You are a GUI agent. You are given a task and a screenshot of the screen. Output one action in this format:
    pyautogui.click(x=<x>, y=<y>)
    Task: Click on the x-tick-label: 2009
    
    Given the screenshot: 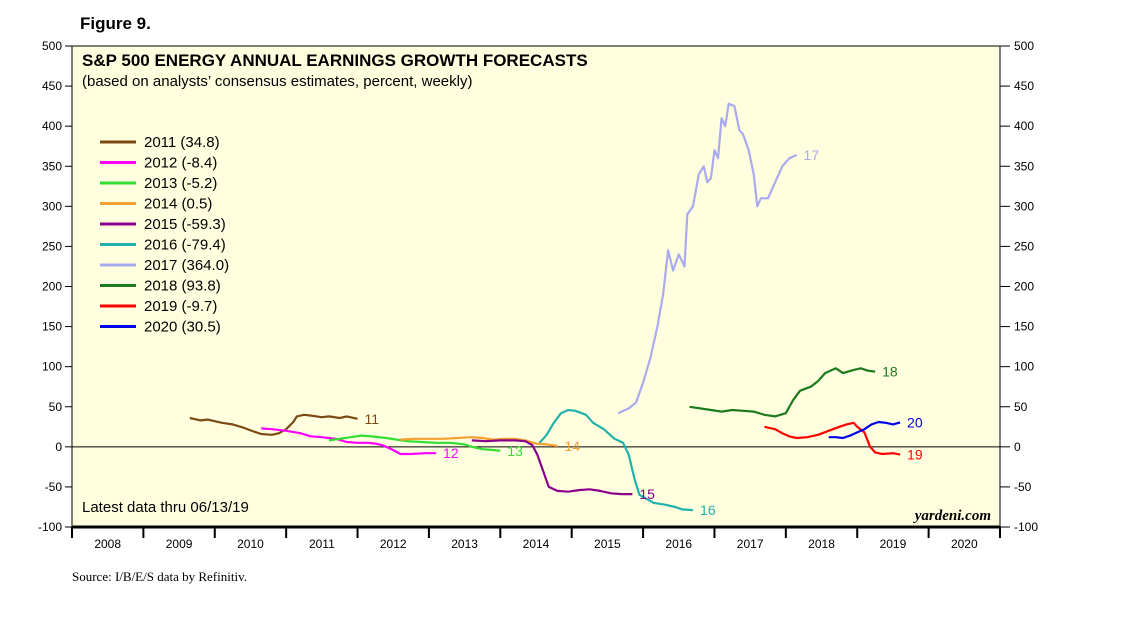 What is the action you would take?
    pyautogui.click(x=179, y=544)
    